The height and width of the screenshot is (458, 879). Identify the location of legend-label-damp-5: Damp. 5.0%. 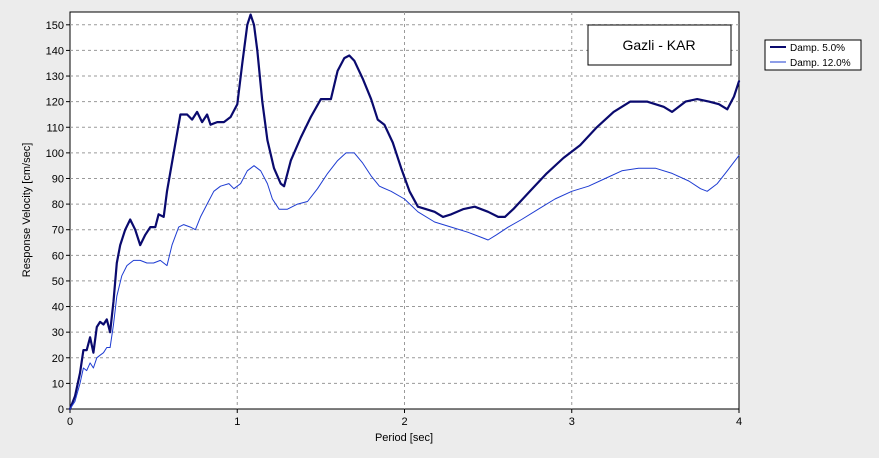
(817, 48).